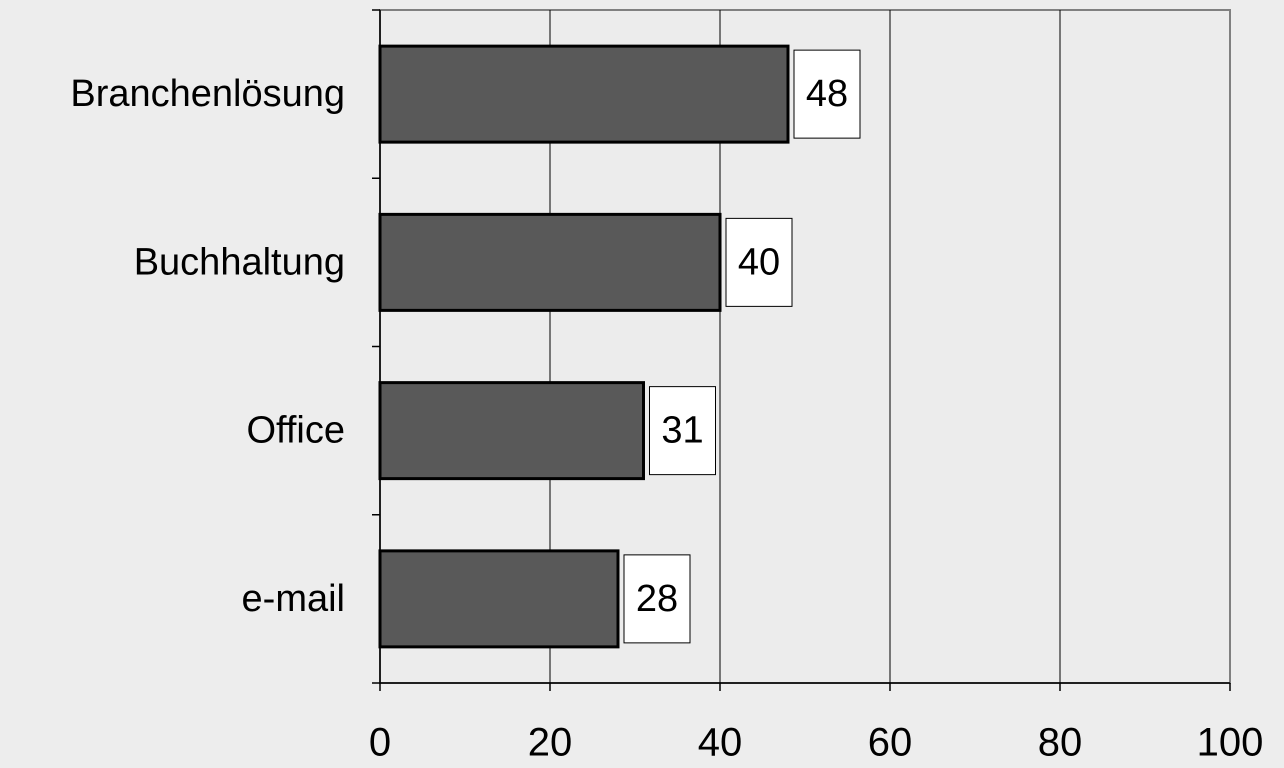 Image resolution: width=1284 pixels, height=768 pixels. I want to click on value-label: 31, so click(682, 431).